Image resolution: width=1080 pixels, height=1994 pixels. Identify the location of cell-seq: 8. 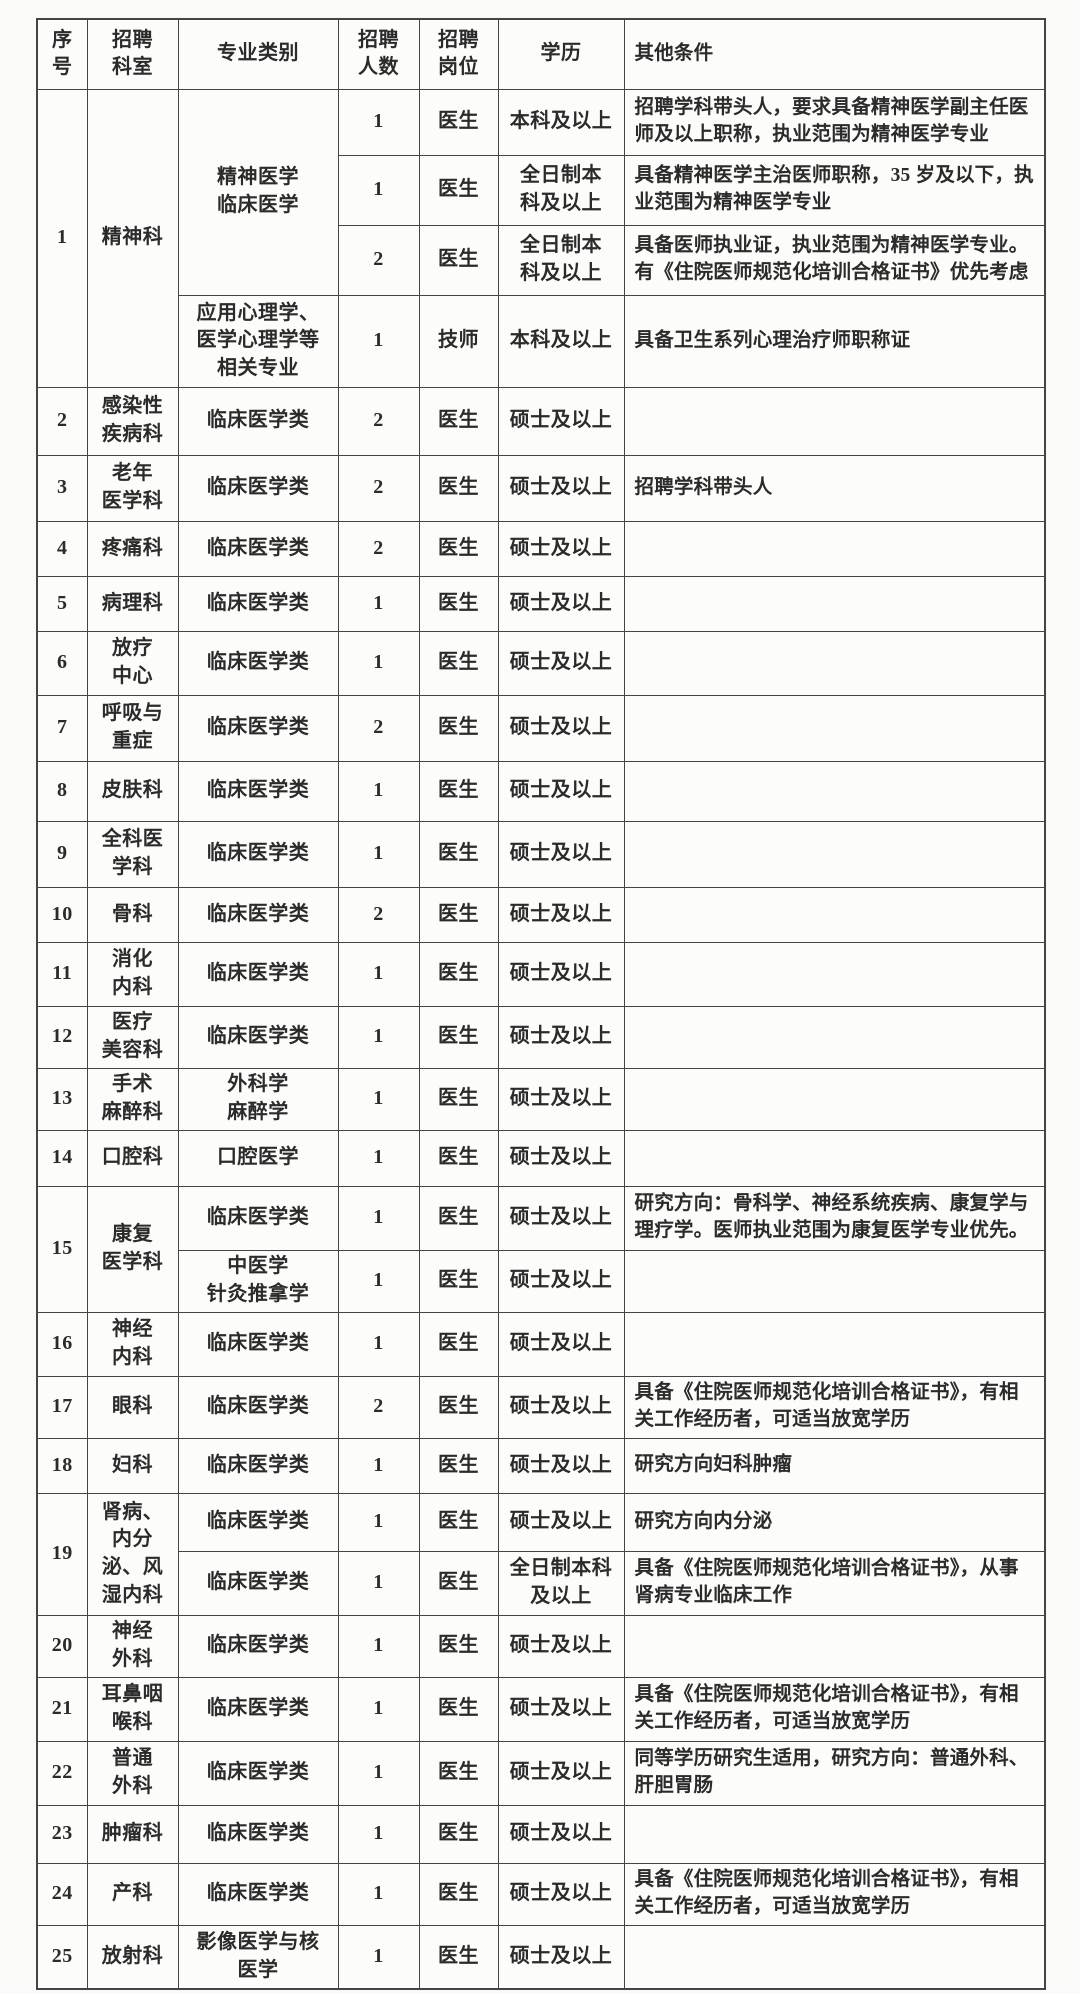
(62, 791).